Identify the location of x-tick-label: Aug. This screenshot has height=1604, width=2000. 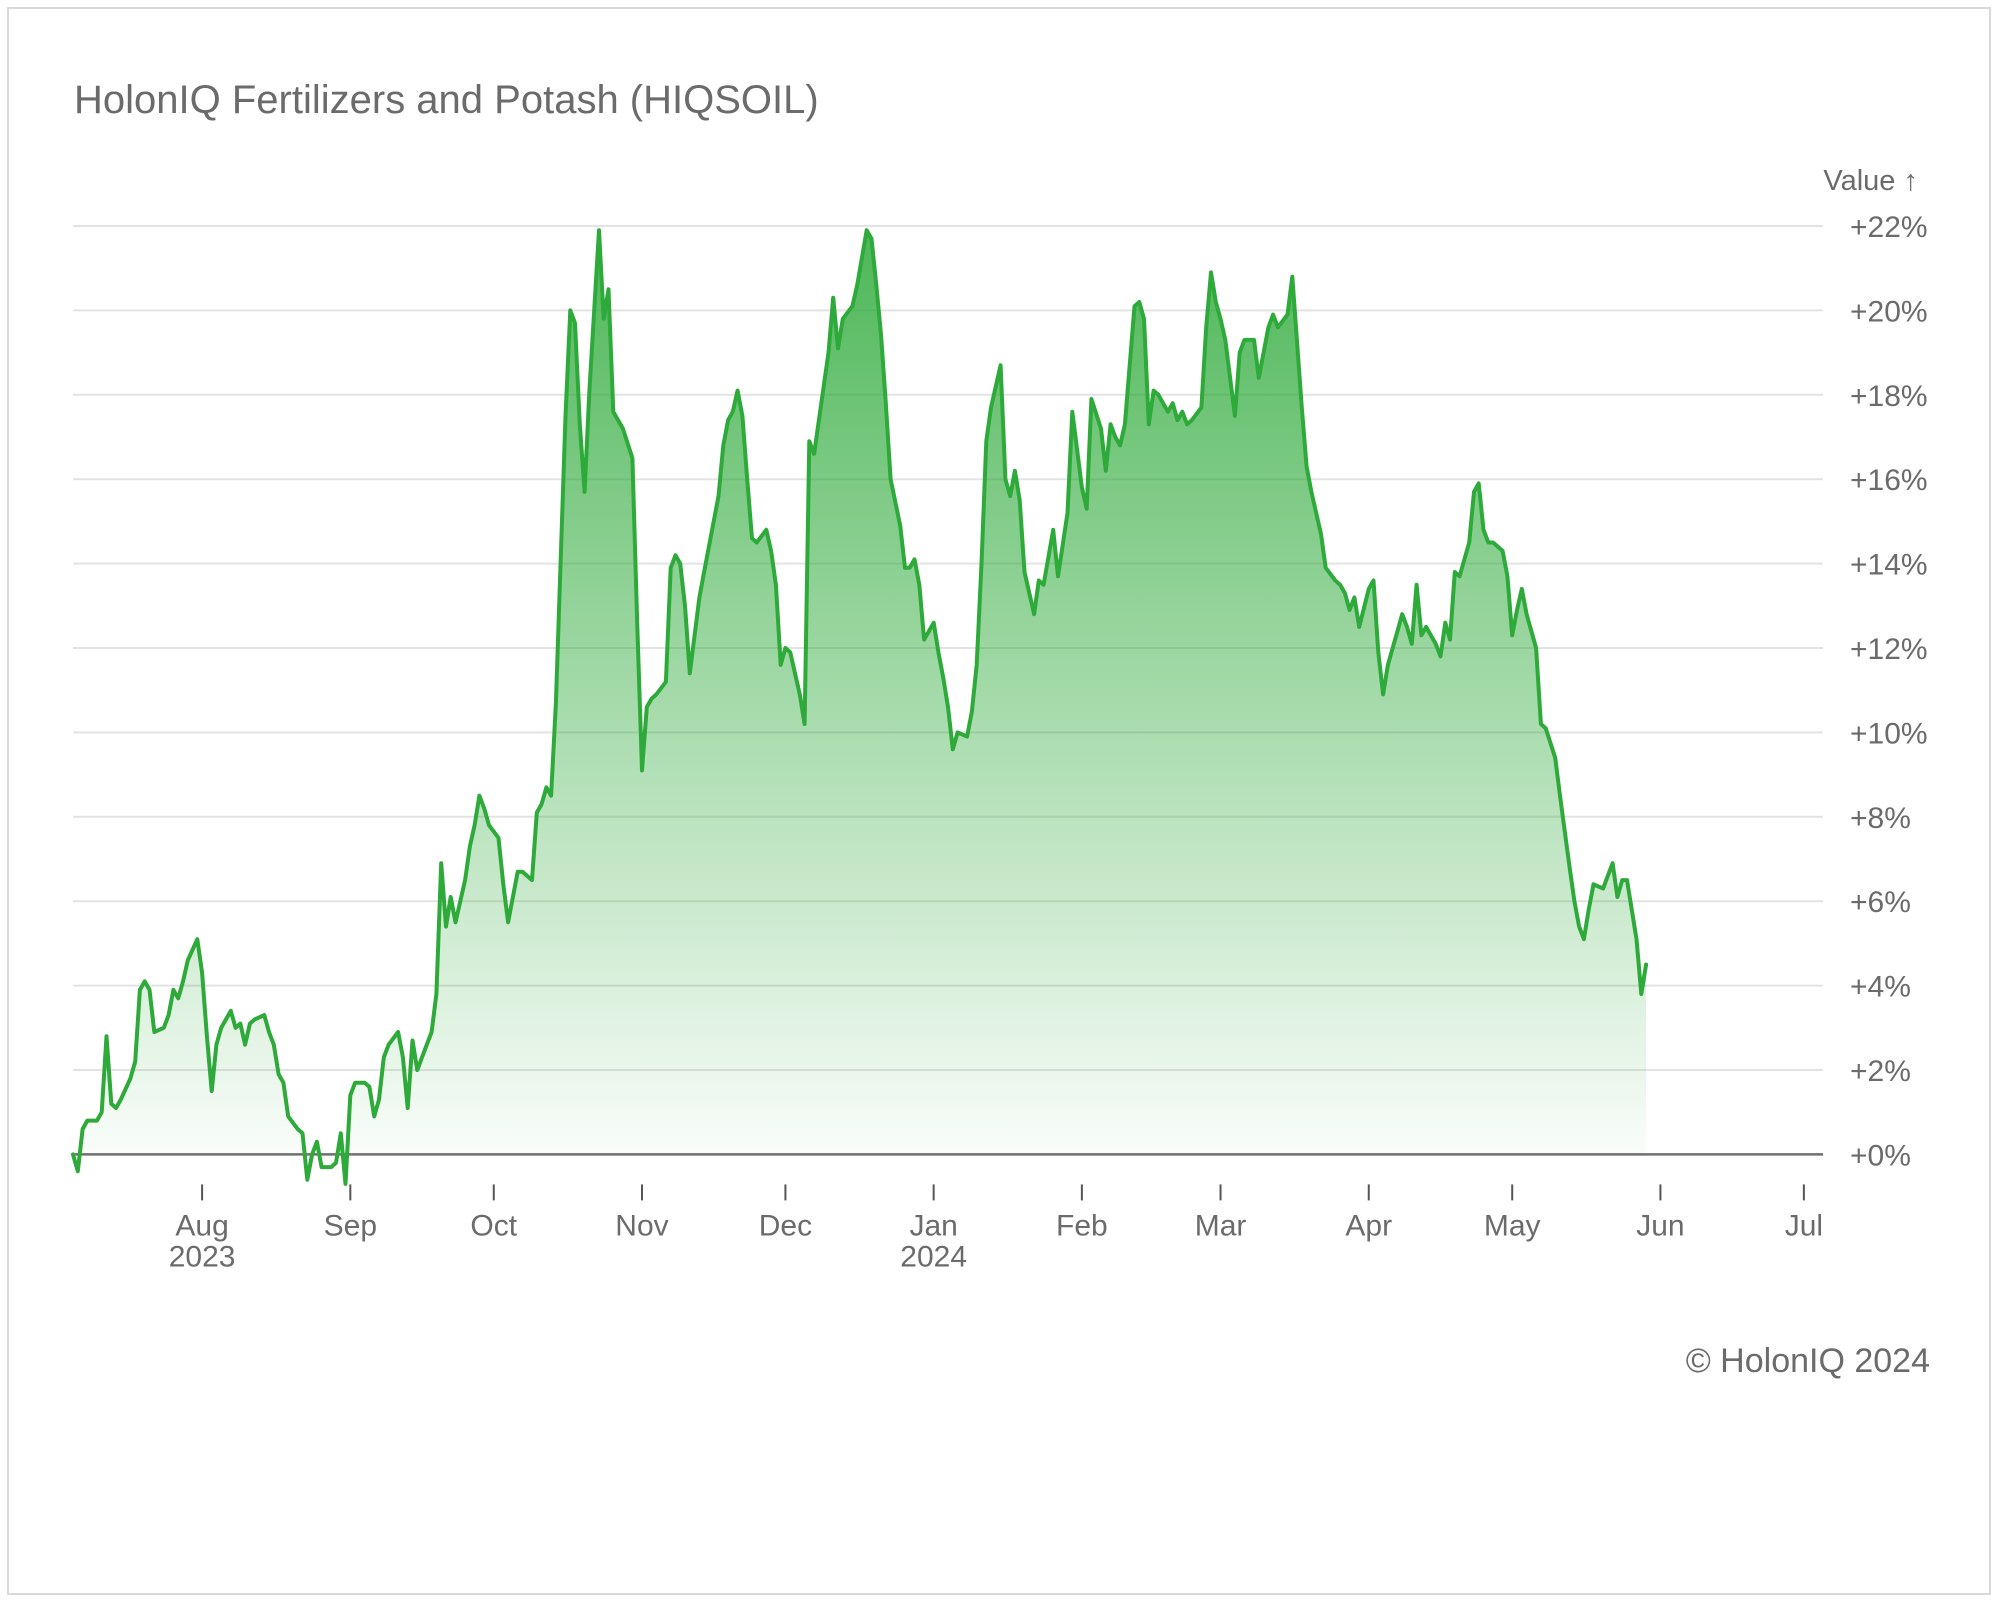
(201, 1225).